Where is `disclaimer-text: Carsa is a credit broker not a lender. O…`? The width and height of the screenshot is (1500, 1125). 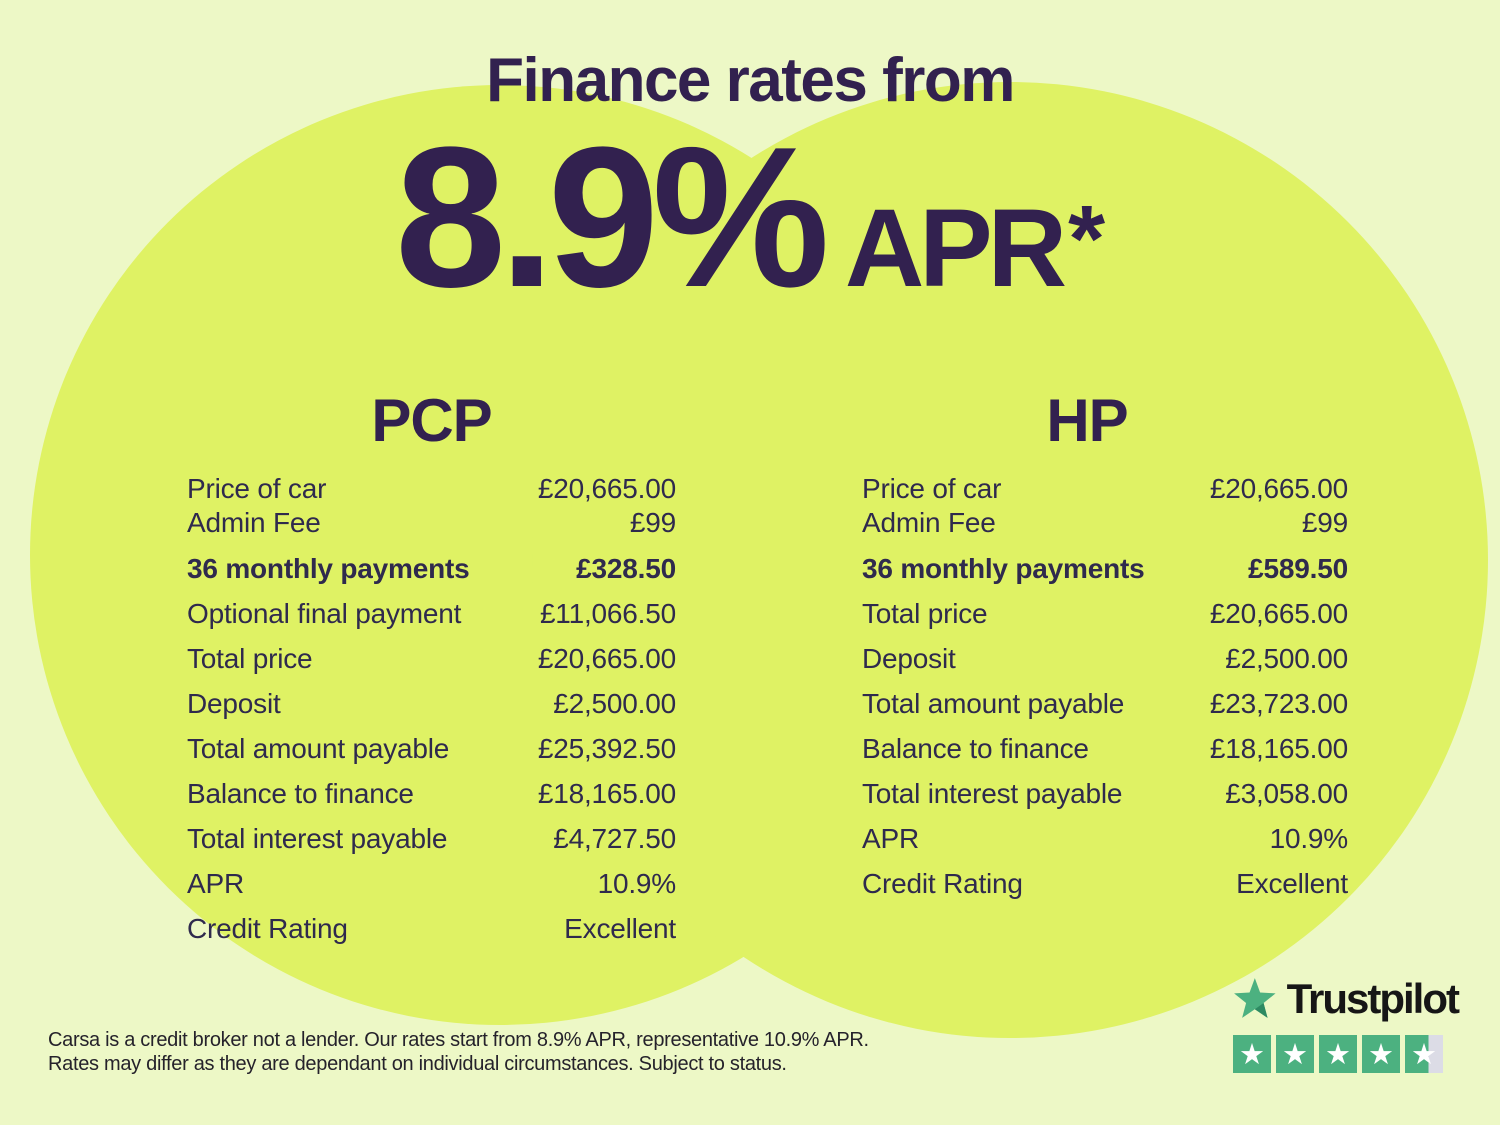
disclaimer-text: Carsa is a credit broker not a lender. O… is located at coordinates (458, 1052).